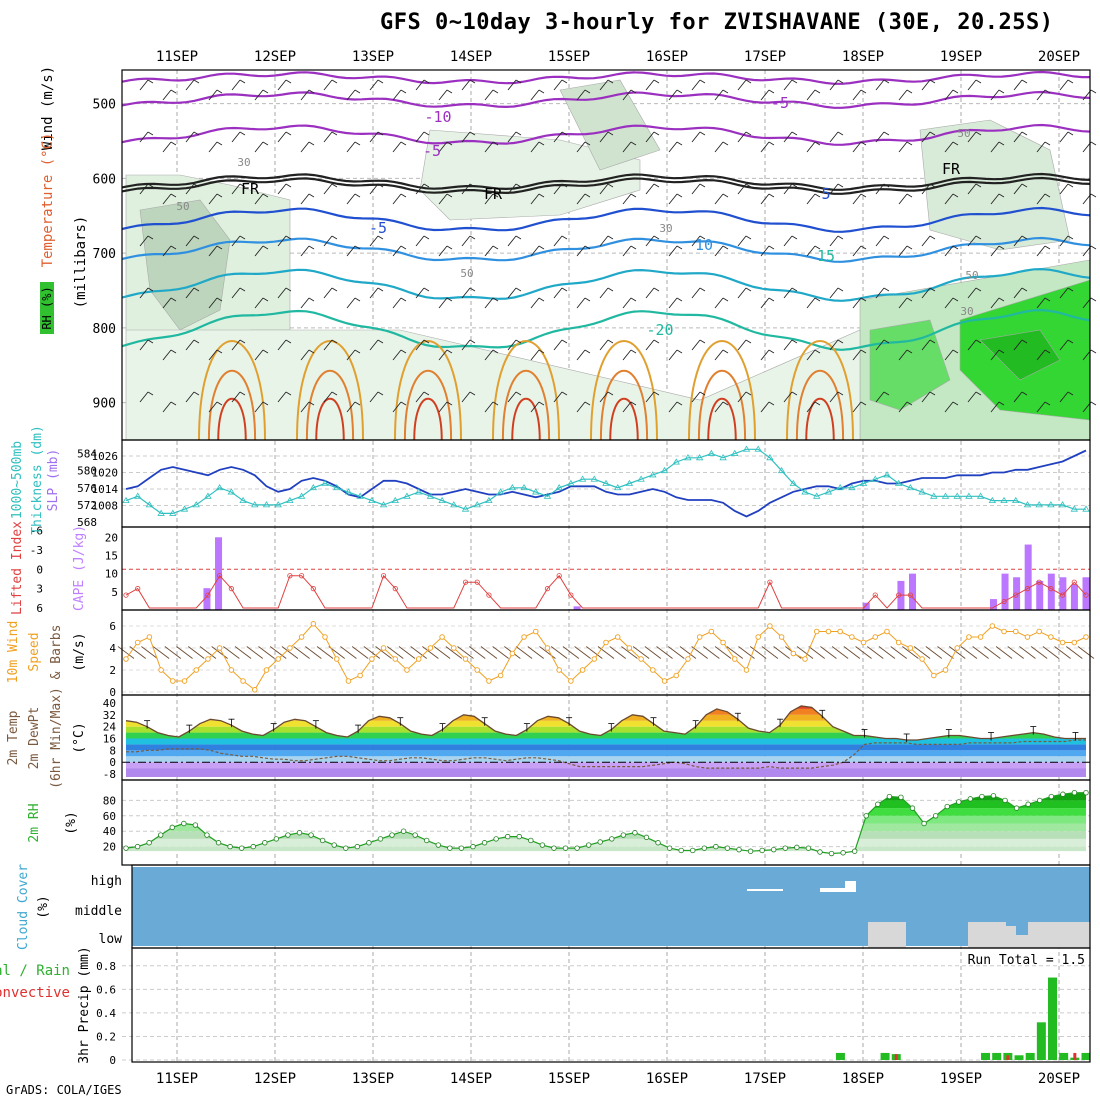 This screenshot has width=1100, height=1100. I want to click on label-lifted-index: Lifted Index, so click(17, 568).